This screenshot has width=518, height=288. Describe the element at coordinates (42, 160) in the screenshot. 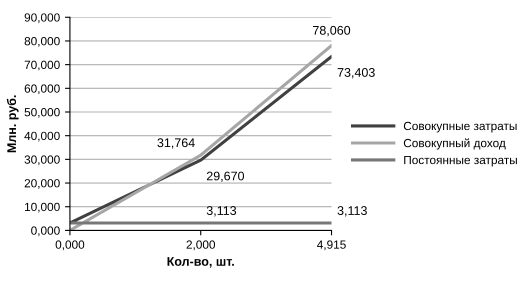

I see `y-tick-label: 30,000` at that location.